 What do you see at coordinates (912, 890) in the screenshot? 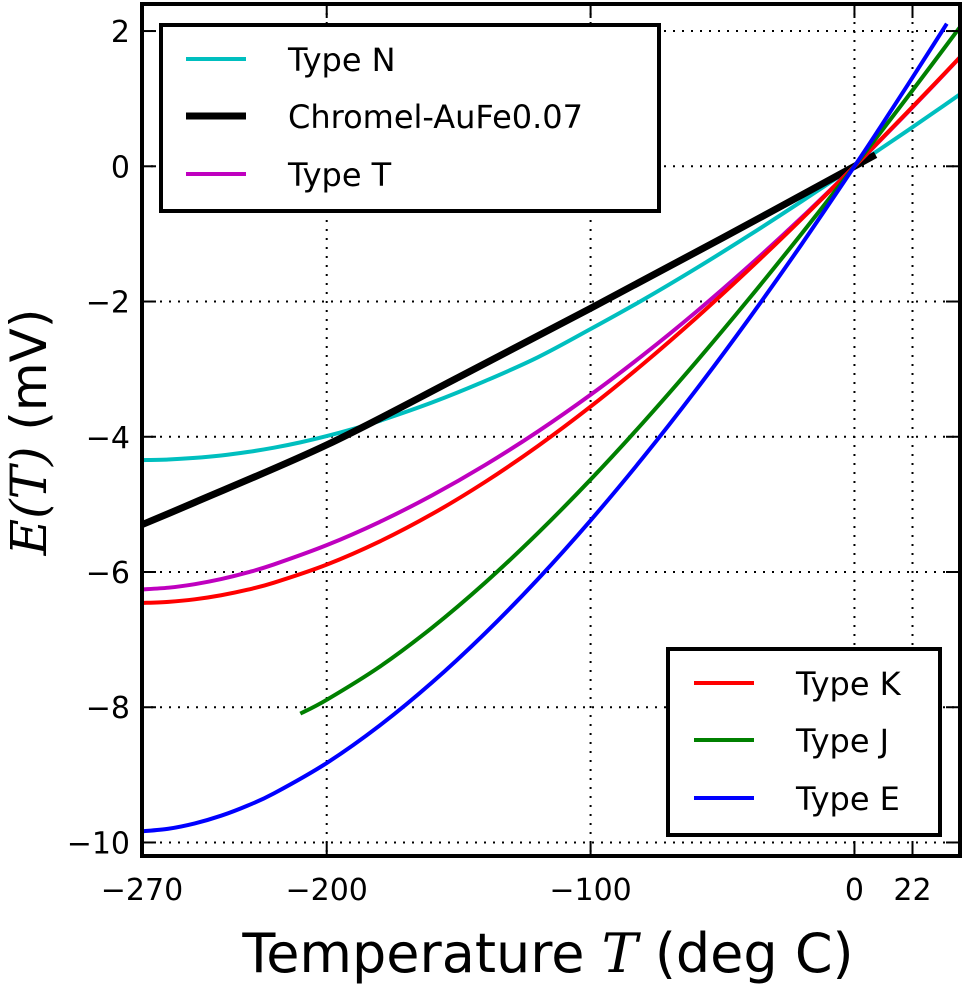
I see `x-tick-label: 22` at bounding box center [912, 890].